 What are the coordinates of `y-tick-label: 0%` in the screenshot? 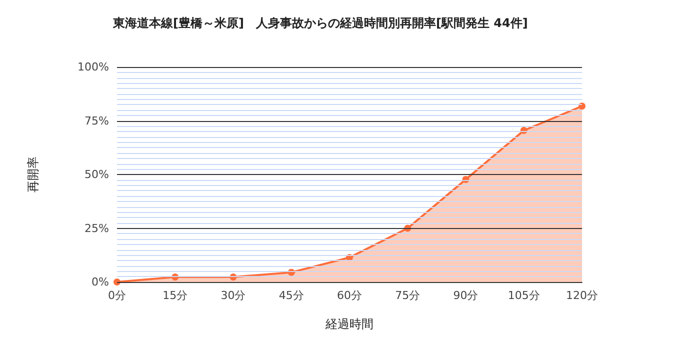 It's located at (100, 282).